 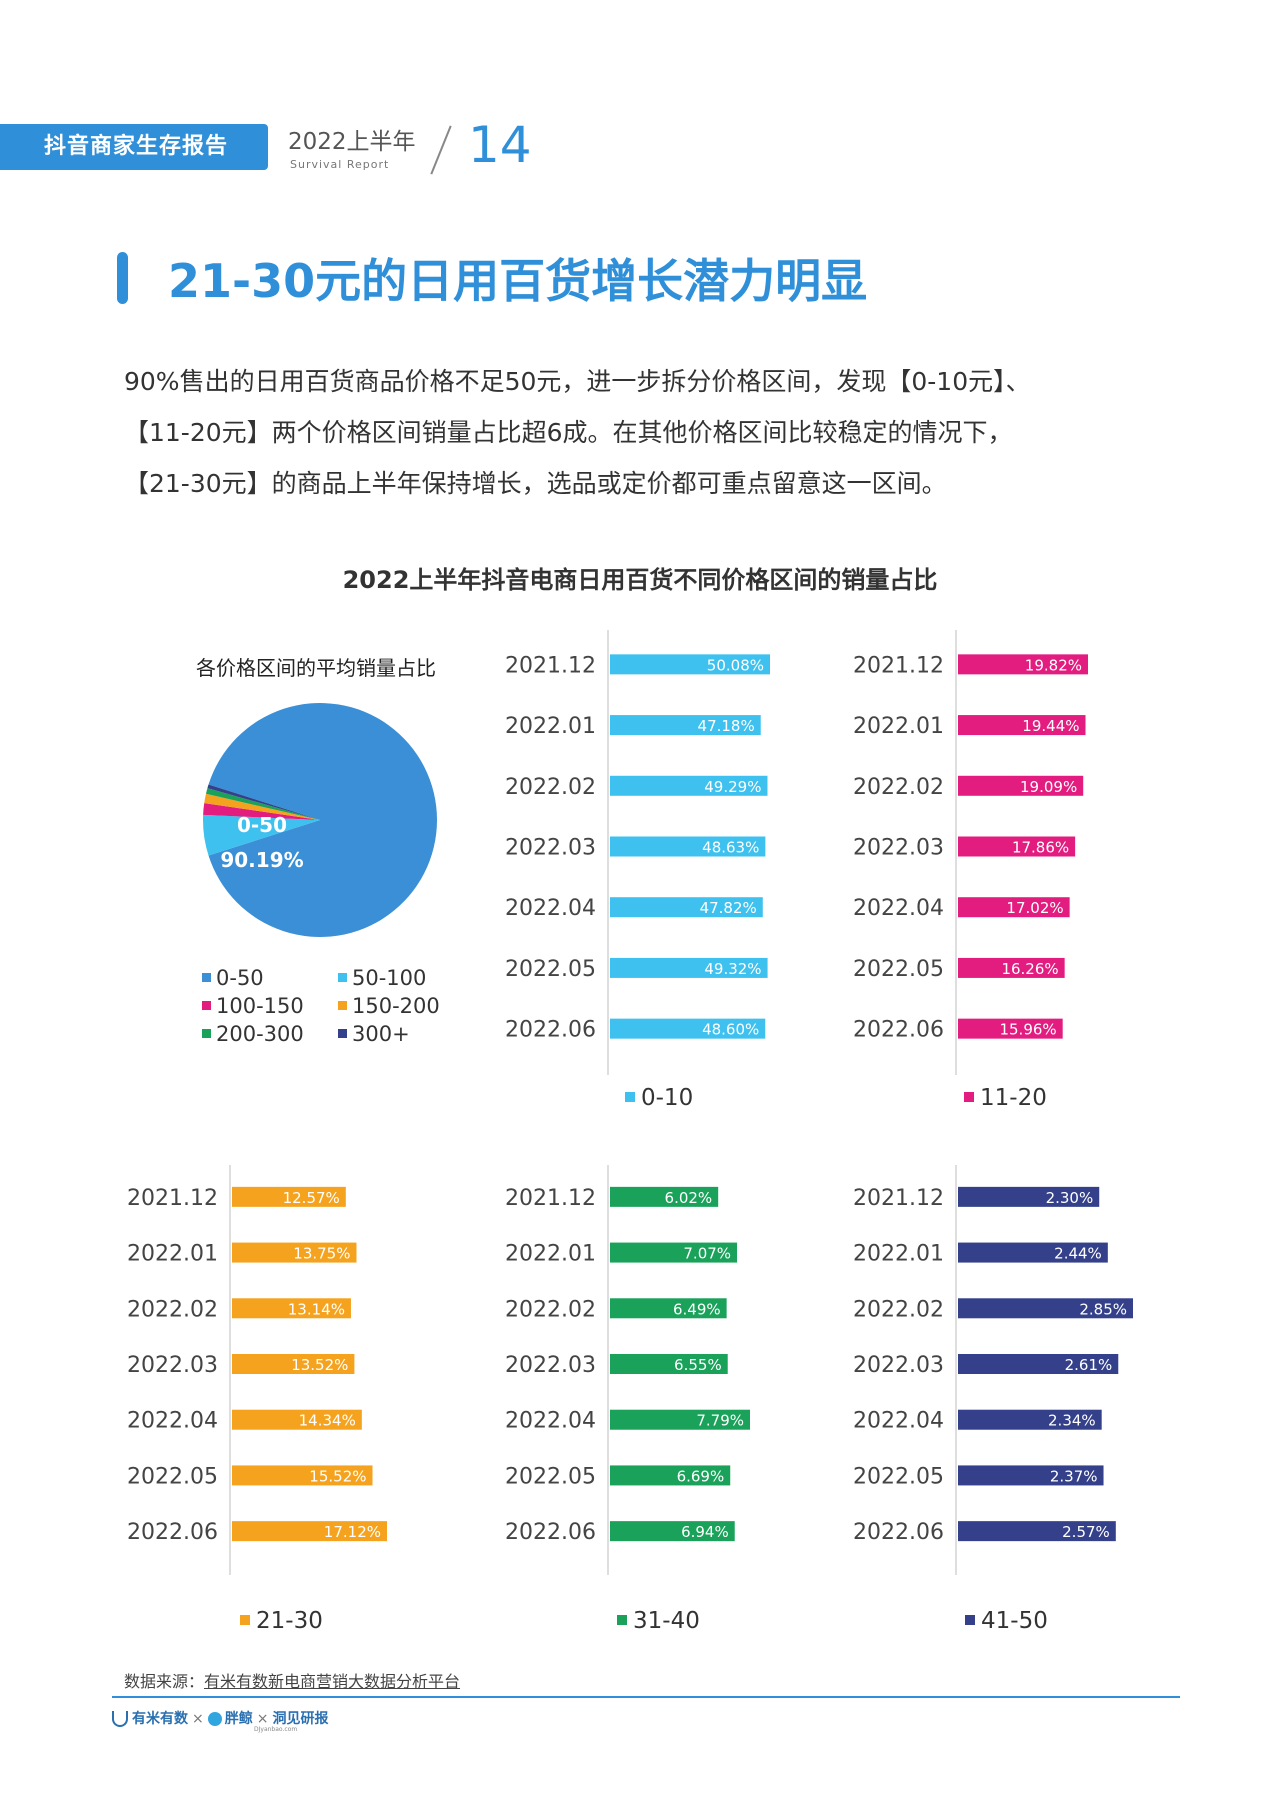 What do you see at coordinates (726, 726) in the screenshot?
I see `bar-value-label: 47.18%` at bounding box center [726, 726].